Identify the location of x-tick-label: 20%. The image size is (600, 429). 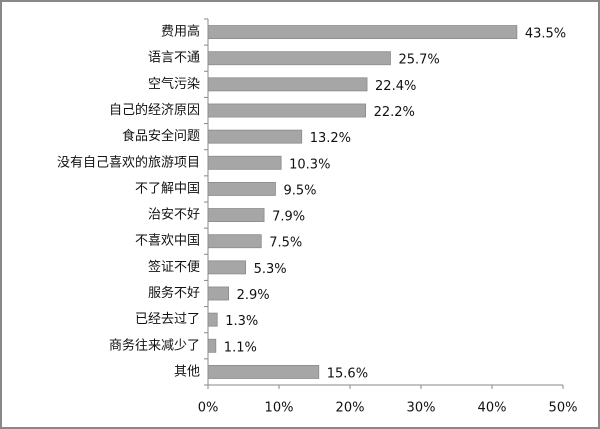
(350, 408).